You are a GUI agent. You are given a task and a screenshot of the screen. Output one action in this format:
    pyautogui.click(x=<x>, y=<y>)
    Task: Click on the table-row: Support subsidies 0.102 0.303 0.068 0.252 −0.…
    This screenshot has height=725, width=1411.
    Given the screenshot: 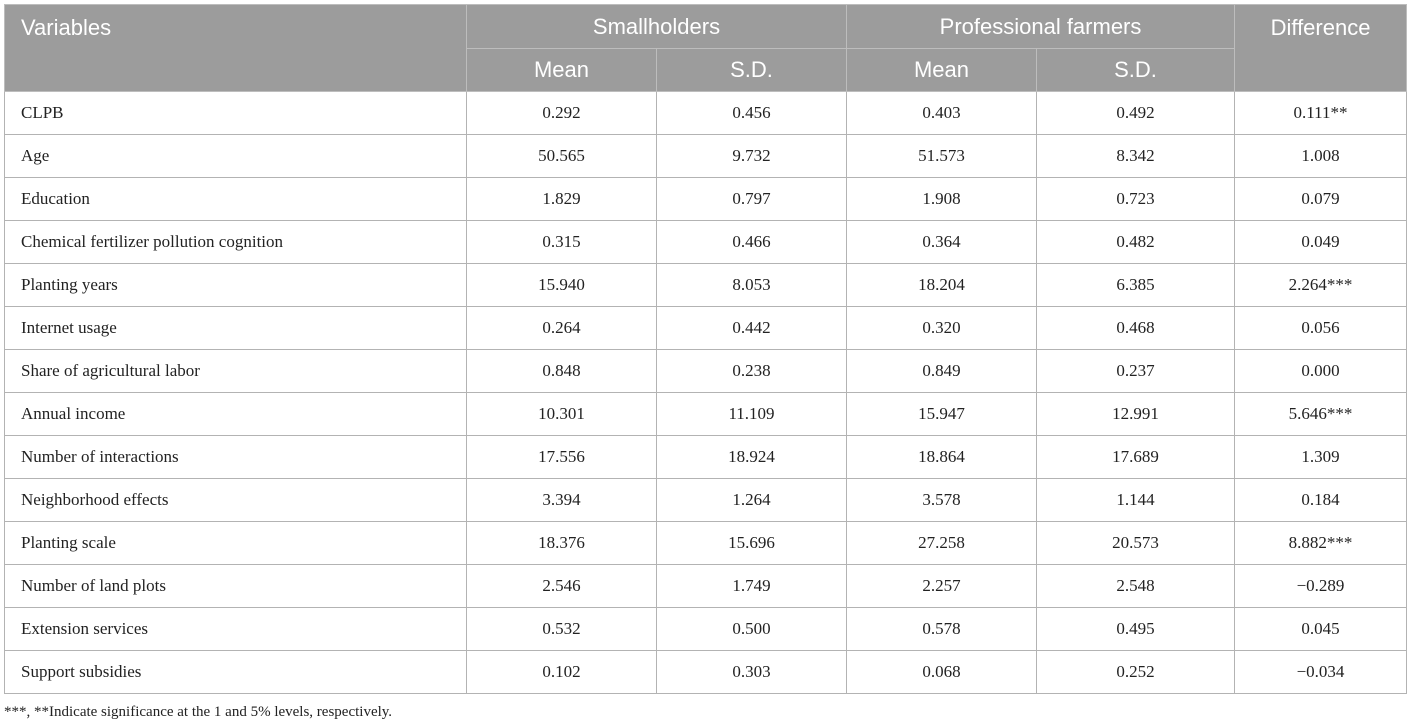 What is the action you would take?
    pyautogui.click(x=706, y=672)
    